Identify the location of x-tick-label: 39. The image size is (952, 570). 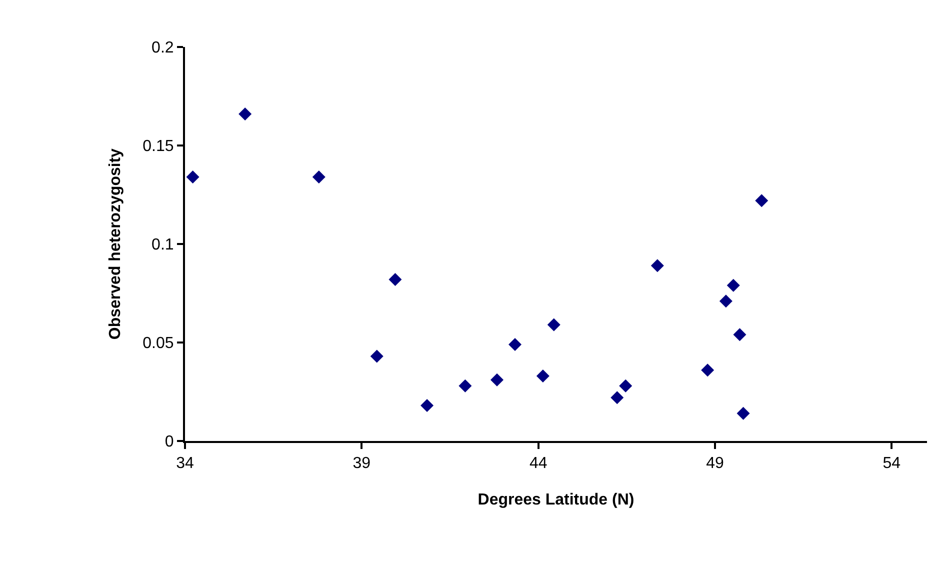
(361, 463).